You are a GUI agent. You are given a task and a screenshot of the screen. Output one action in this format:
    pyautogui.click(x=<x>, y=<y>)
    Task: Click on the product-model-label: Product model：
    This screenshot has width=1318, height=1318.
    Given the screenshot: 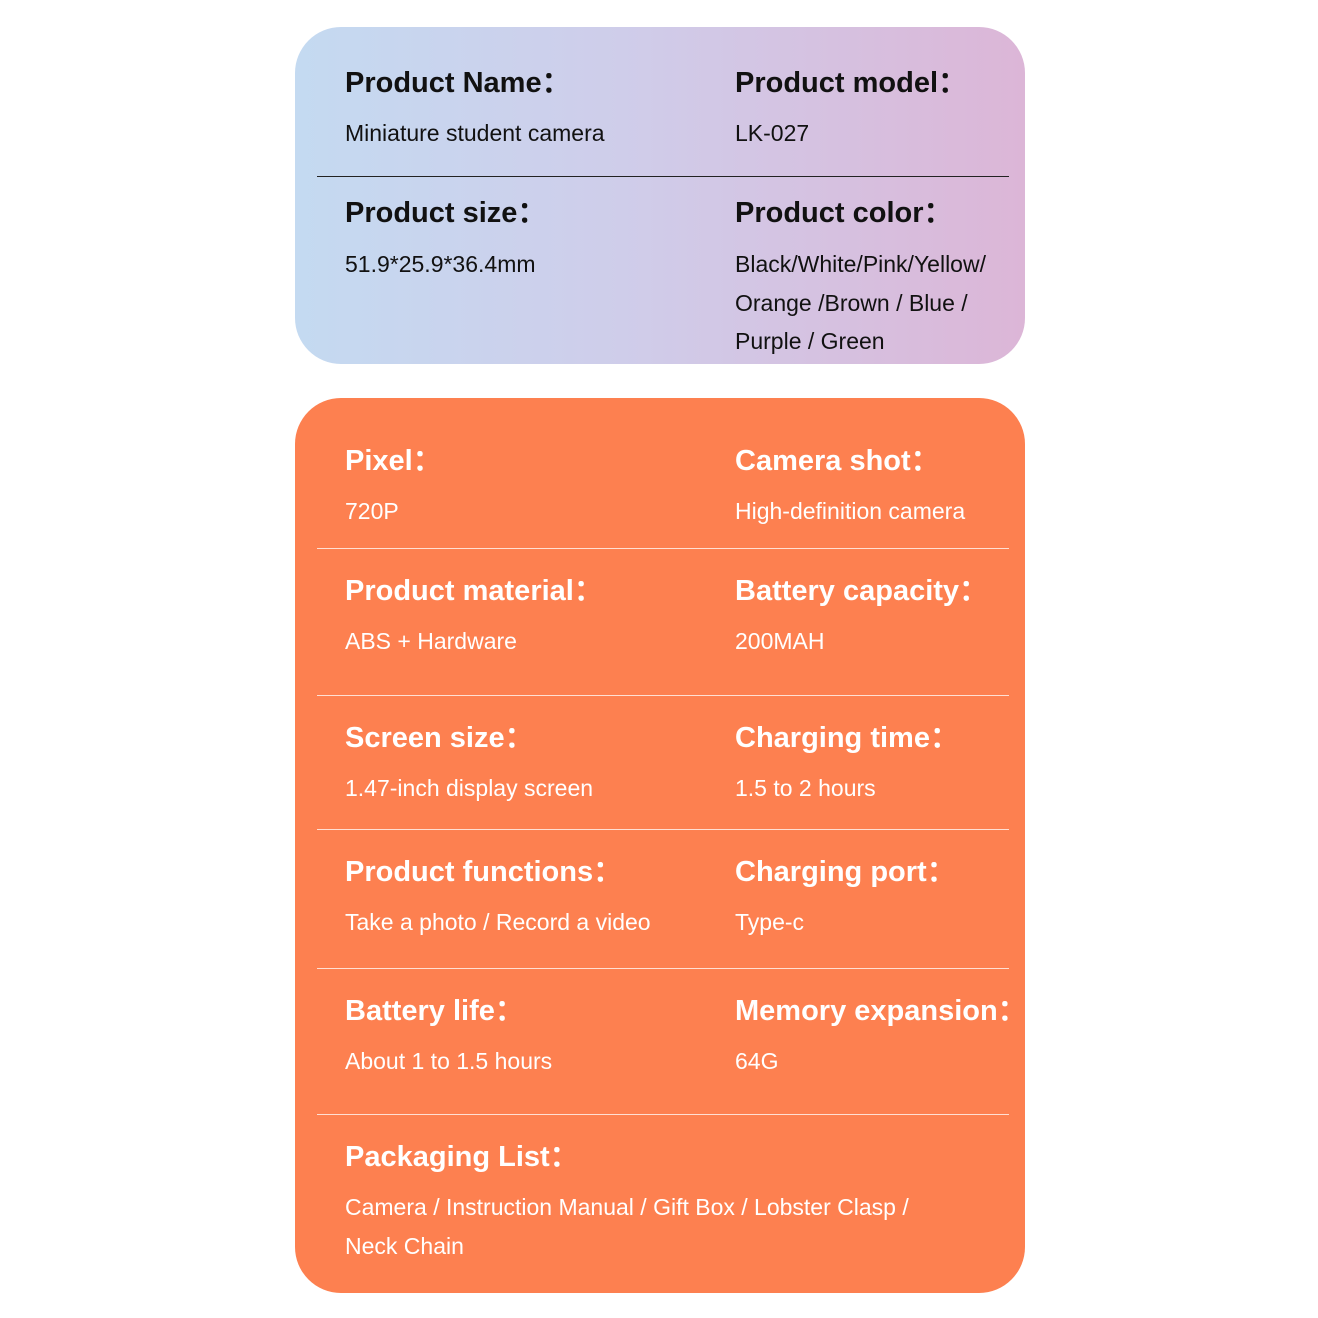 What is the action you would take?
    pyautogui.click(x=851, y=83)
    